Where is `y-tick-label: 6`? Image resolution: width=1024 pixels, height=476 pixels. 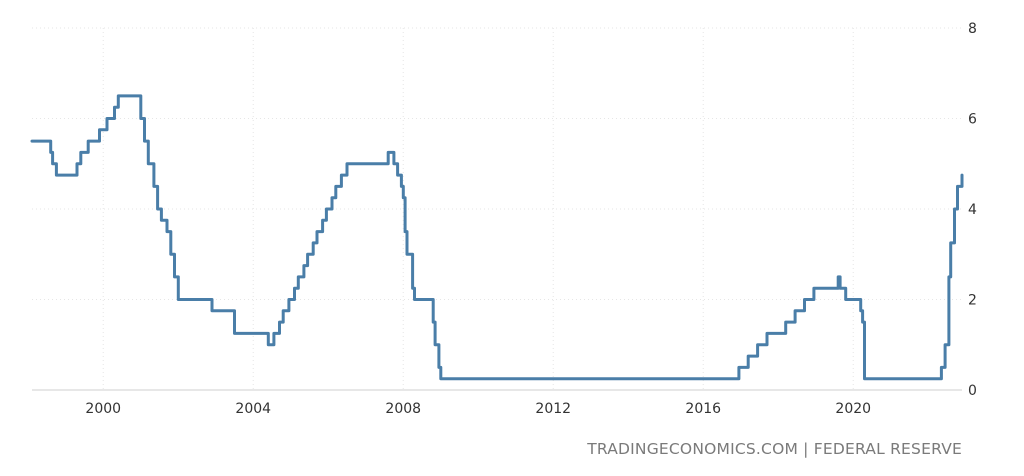 y-tick-label: 6 is located at coordinates (972, 120).